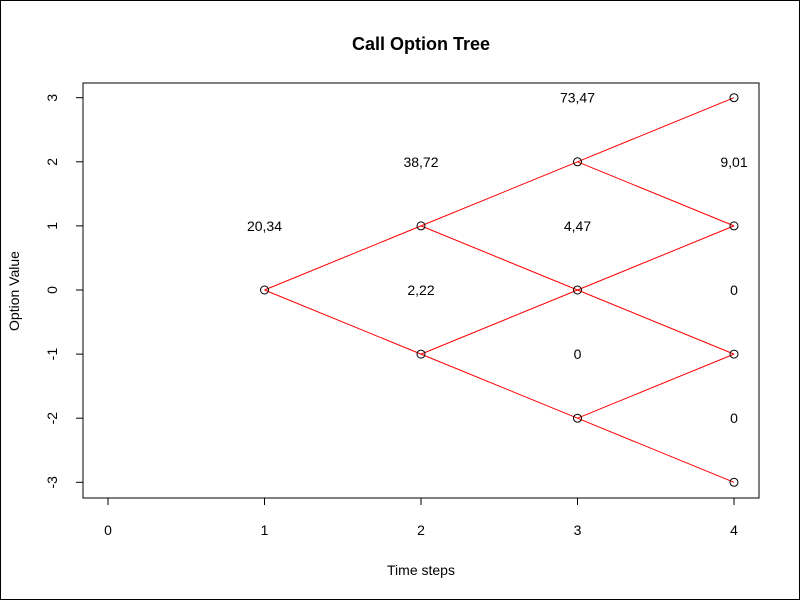 This screenshot has width=800, height=600. I want to click on value-label-5: 0, so click(578, 354).